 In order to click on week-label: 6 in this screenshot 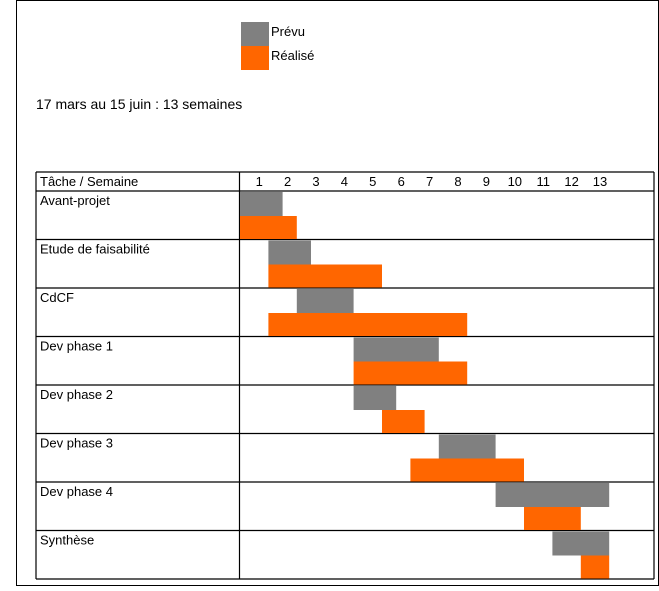, I will do `click(401, 181)`.